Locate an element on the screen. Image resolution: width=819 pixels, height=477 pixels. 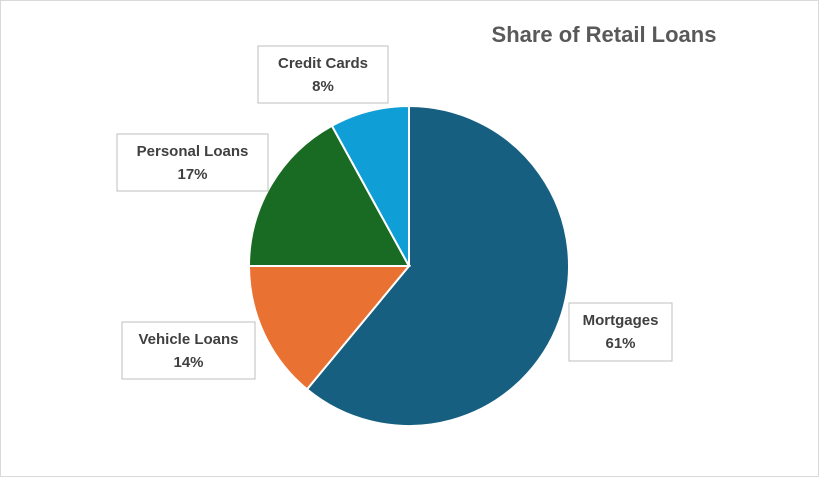
category-label: Vehicle Loans is located at coordinates (188, 339).